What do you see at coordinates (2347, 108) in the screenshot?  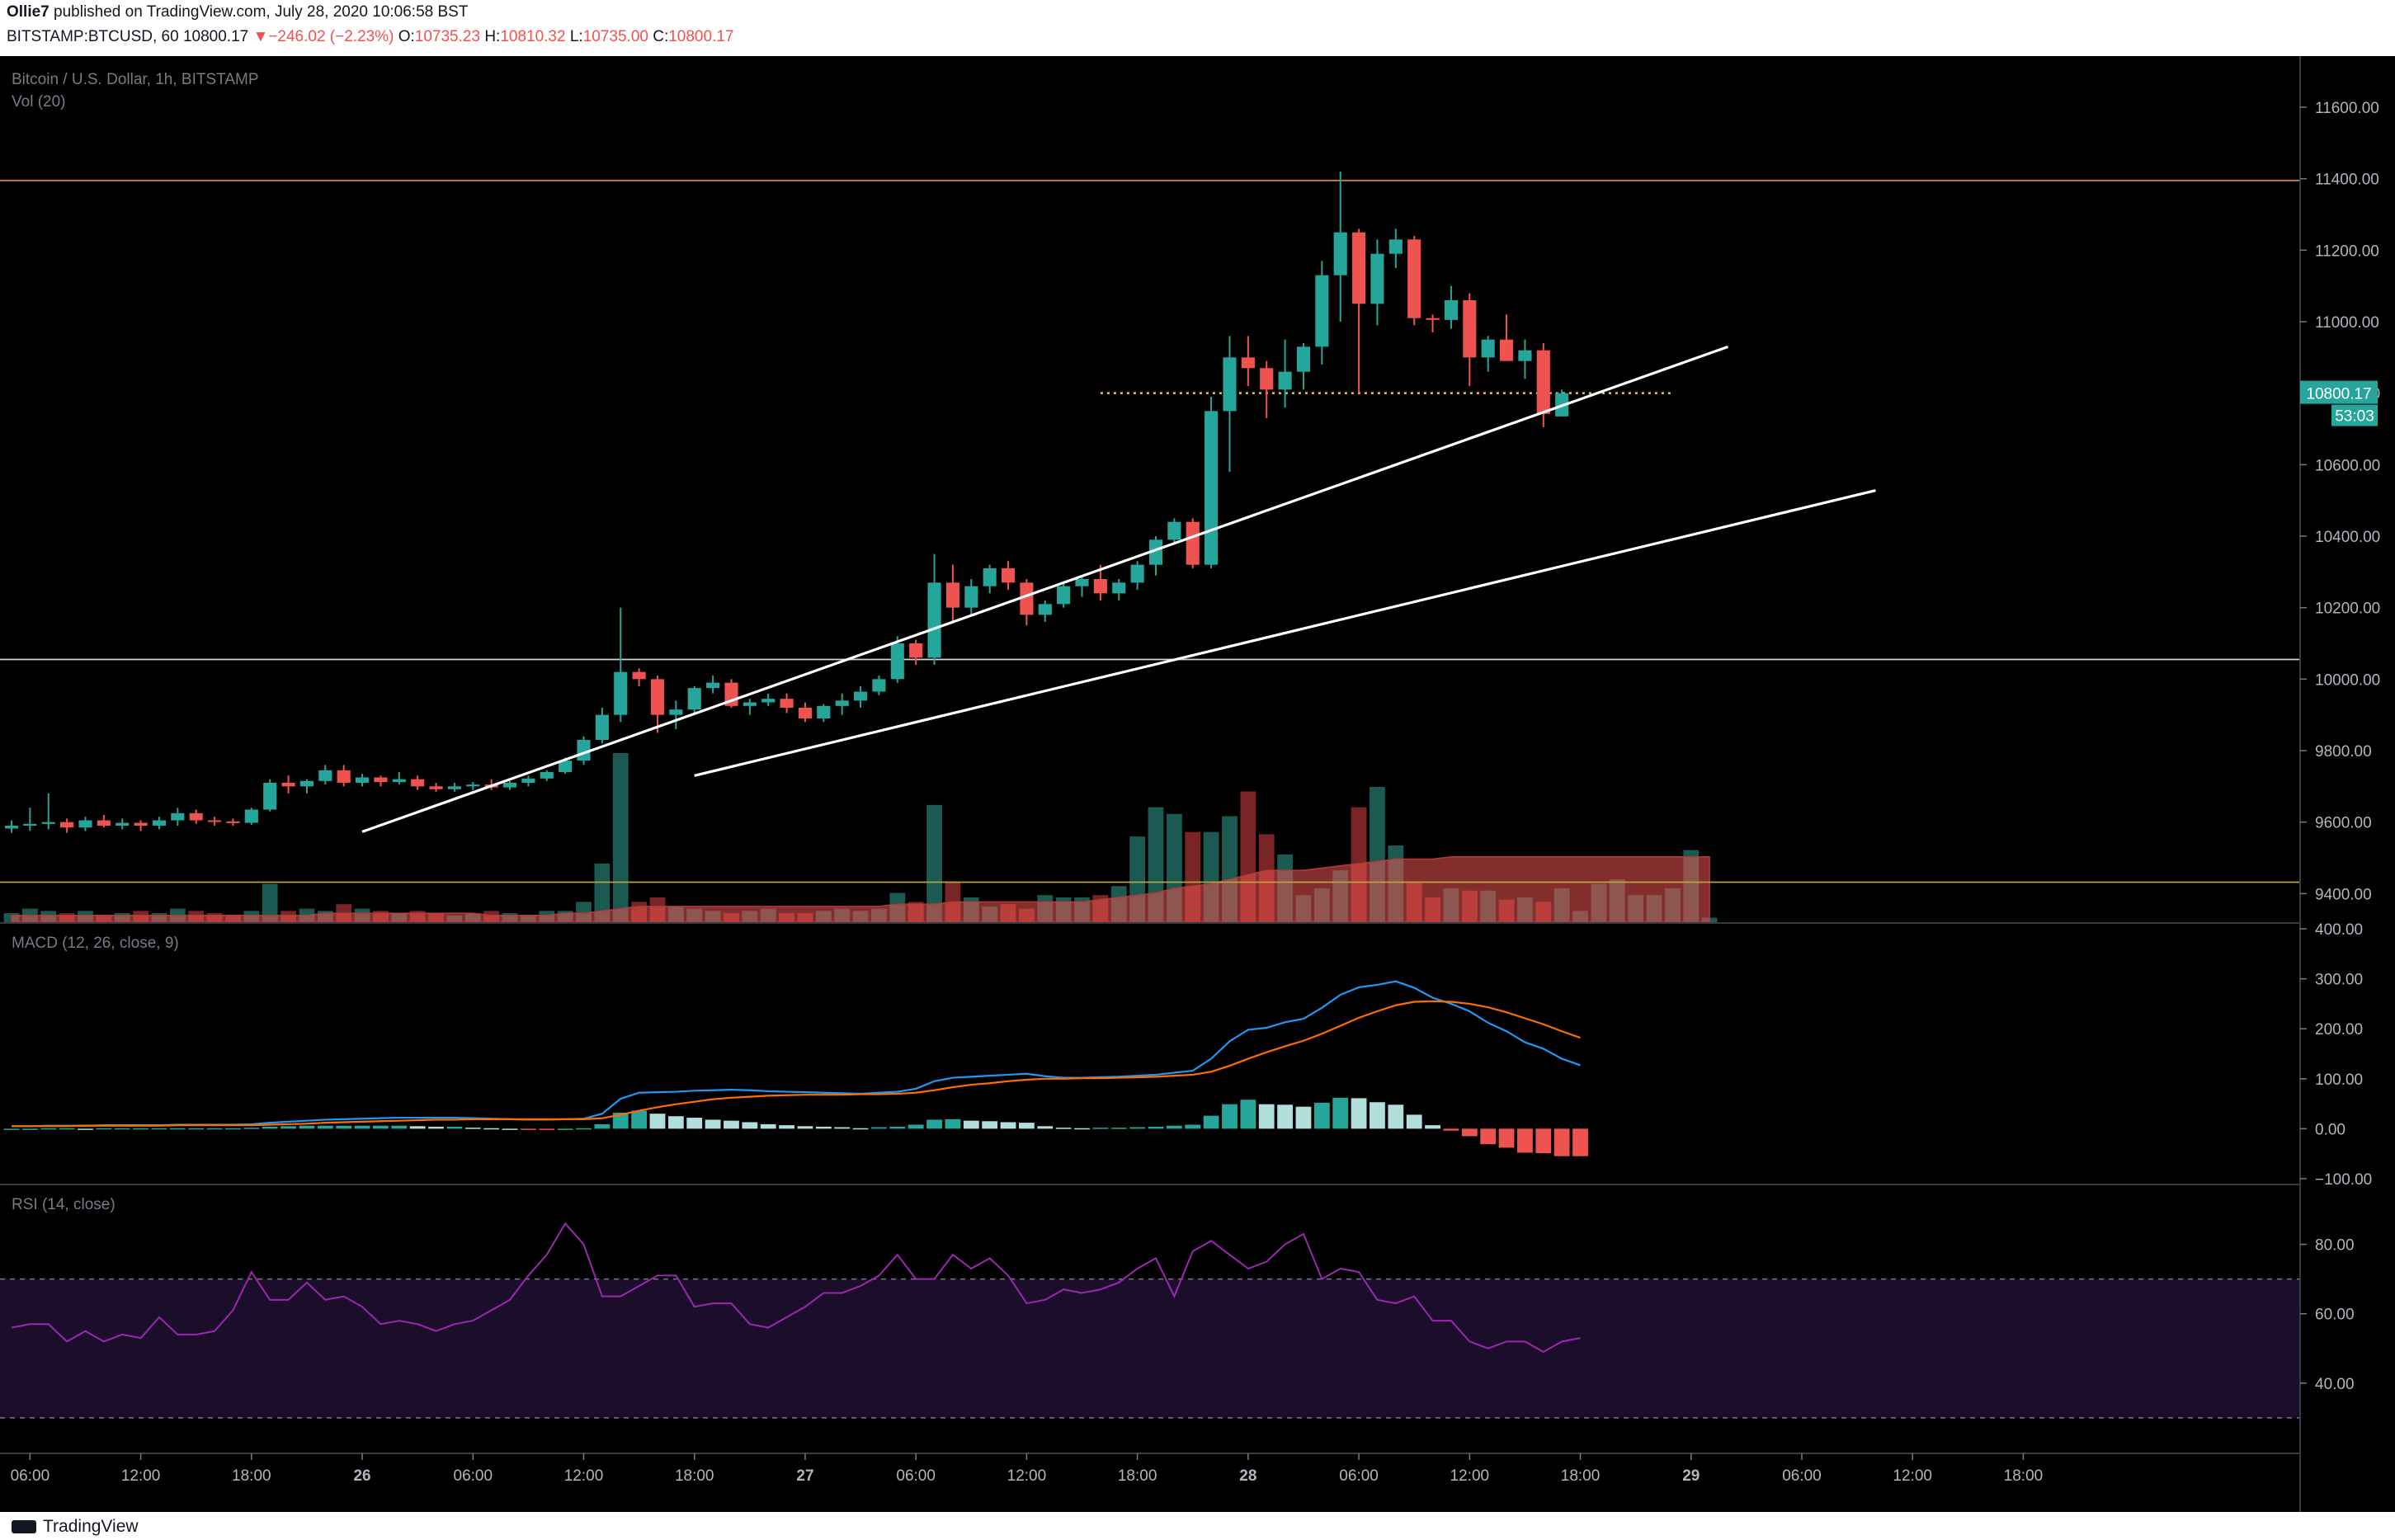 I see `price-axis-label: 11600.00` at bounding box center [2347, 108].